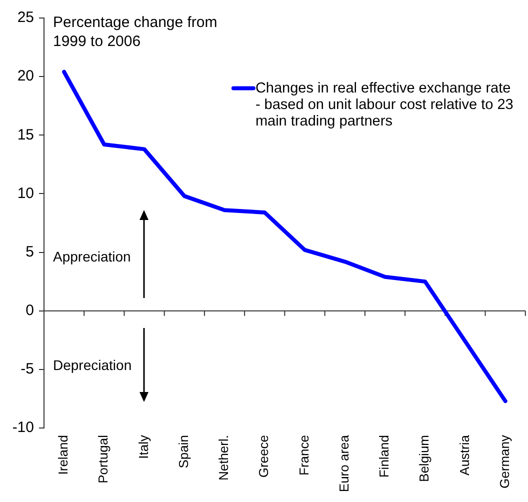 The width and height of the screenshot is (528, 502). What do you see at coordinates (135, 32) in the screenshot?
I see `y-axis-title: Percentage change from 1999 to 2006` at bounding box center [135, 32].